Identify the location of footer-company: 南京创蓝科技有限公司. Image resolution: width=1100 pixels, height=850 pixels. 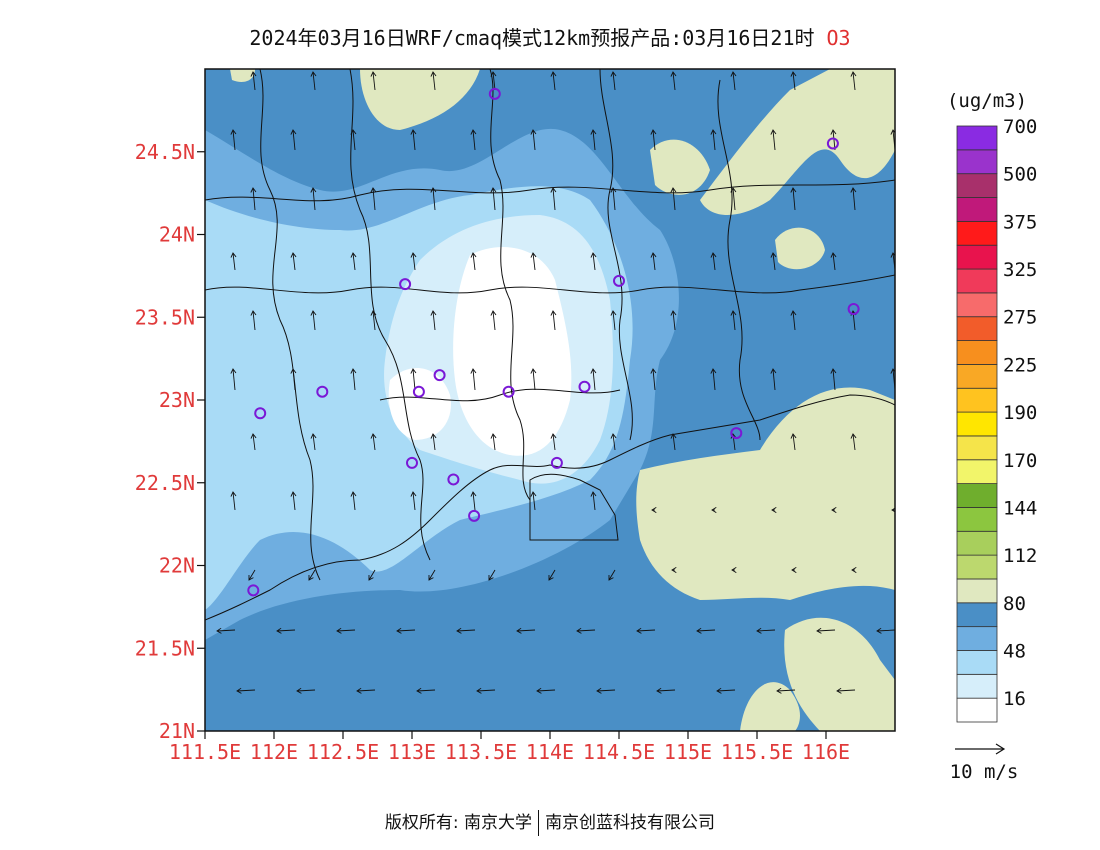
(630, 823).